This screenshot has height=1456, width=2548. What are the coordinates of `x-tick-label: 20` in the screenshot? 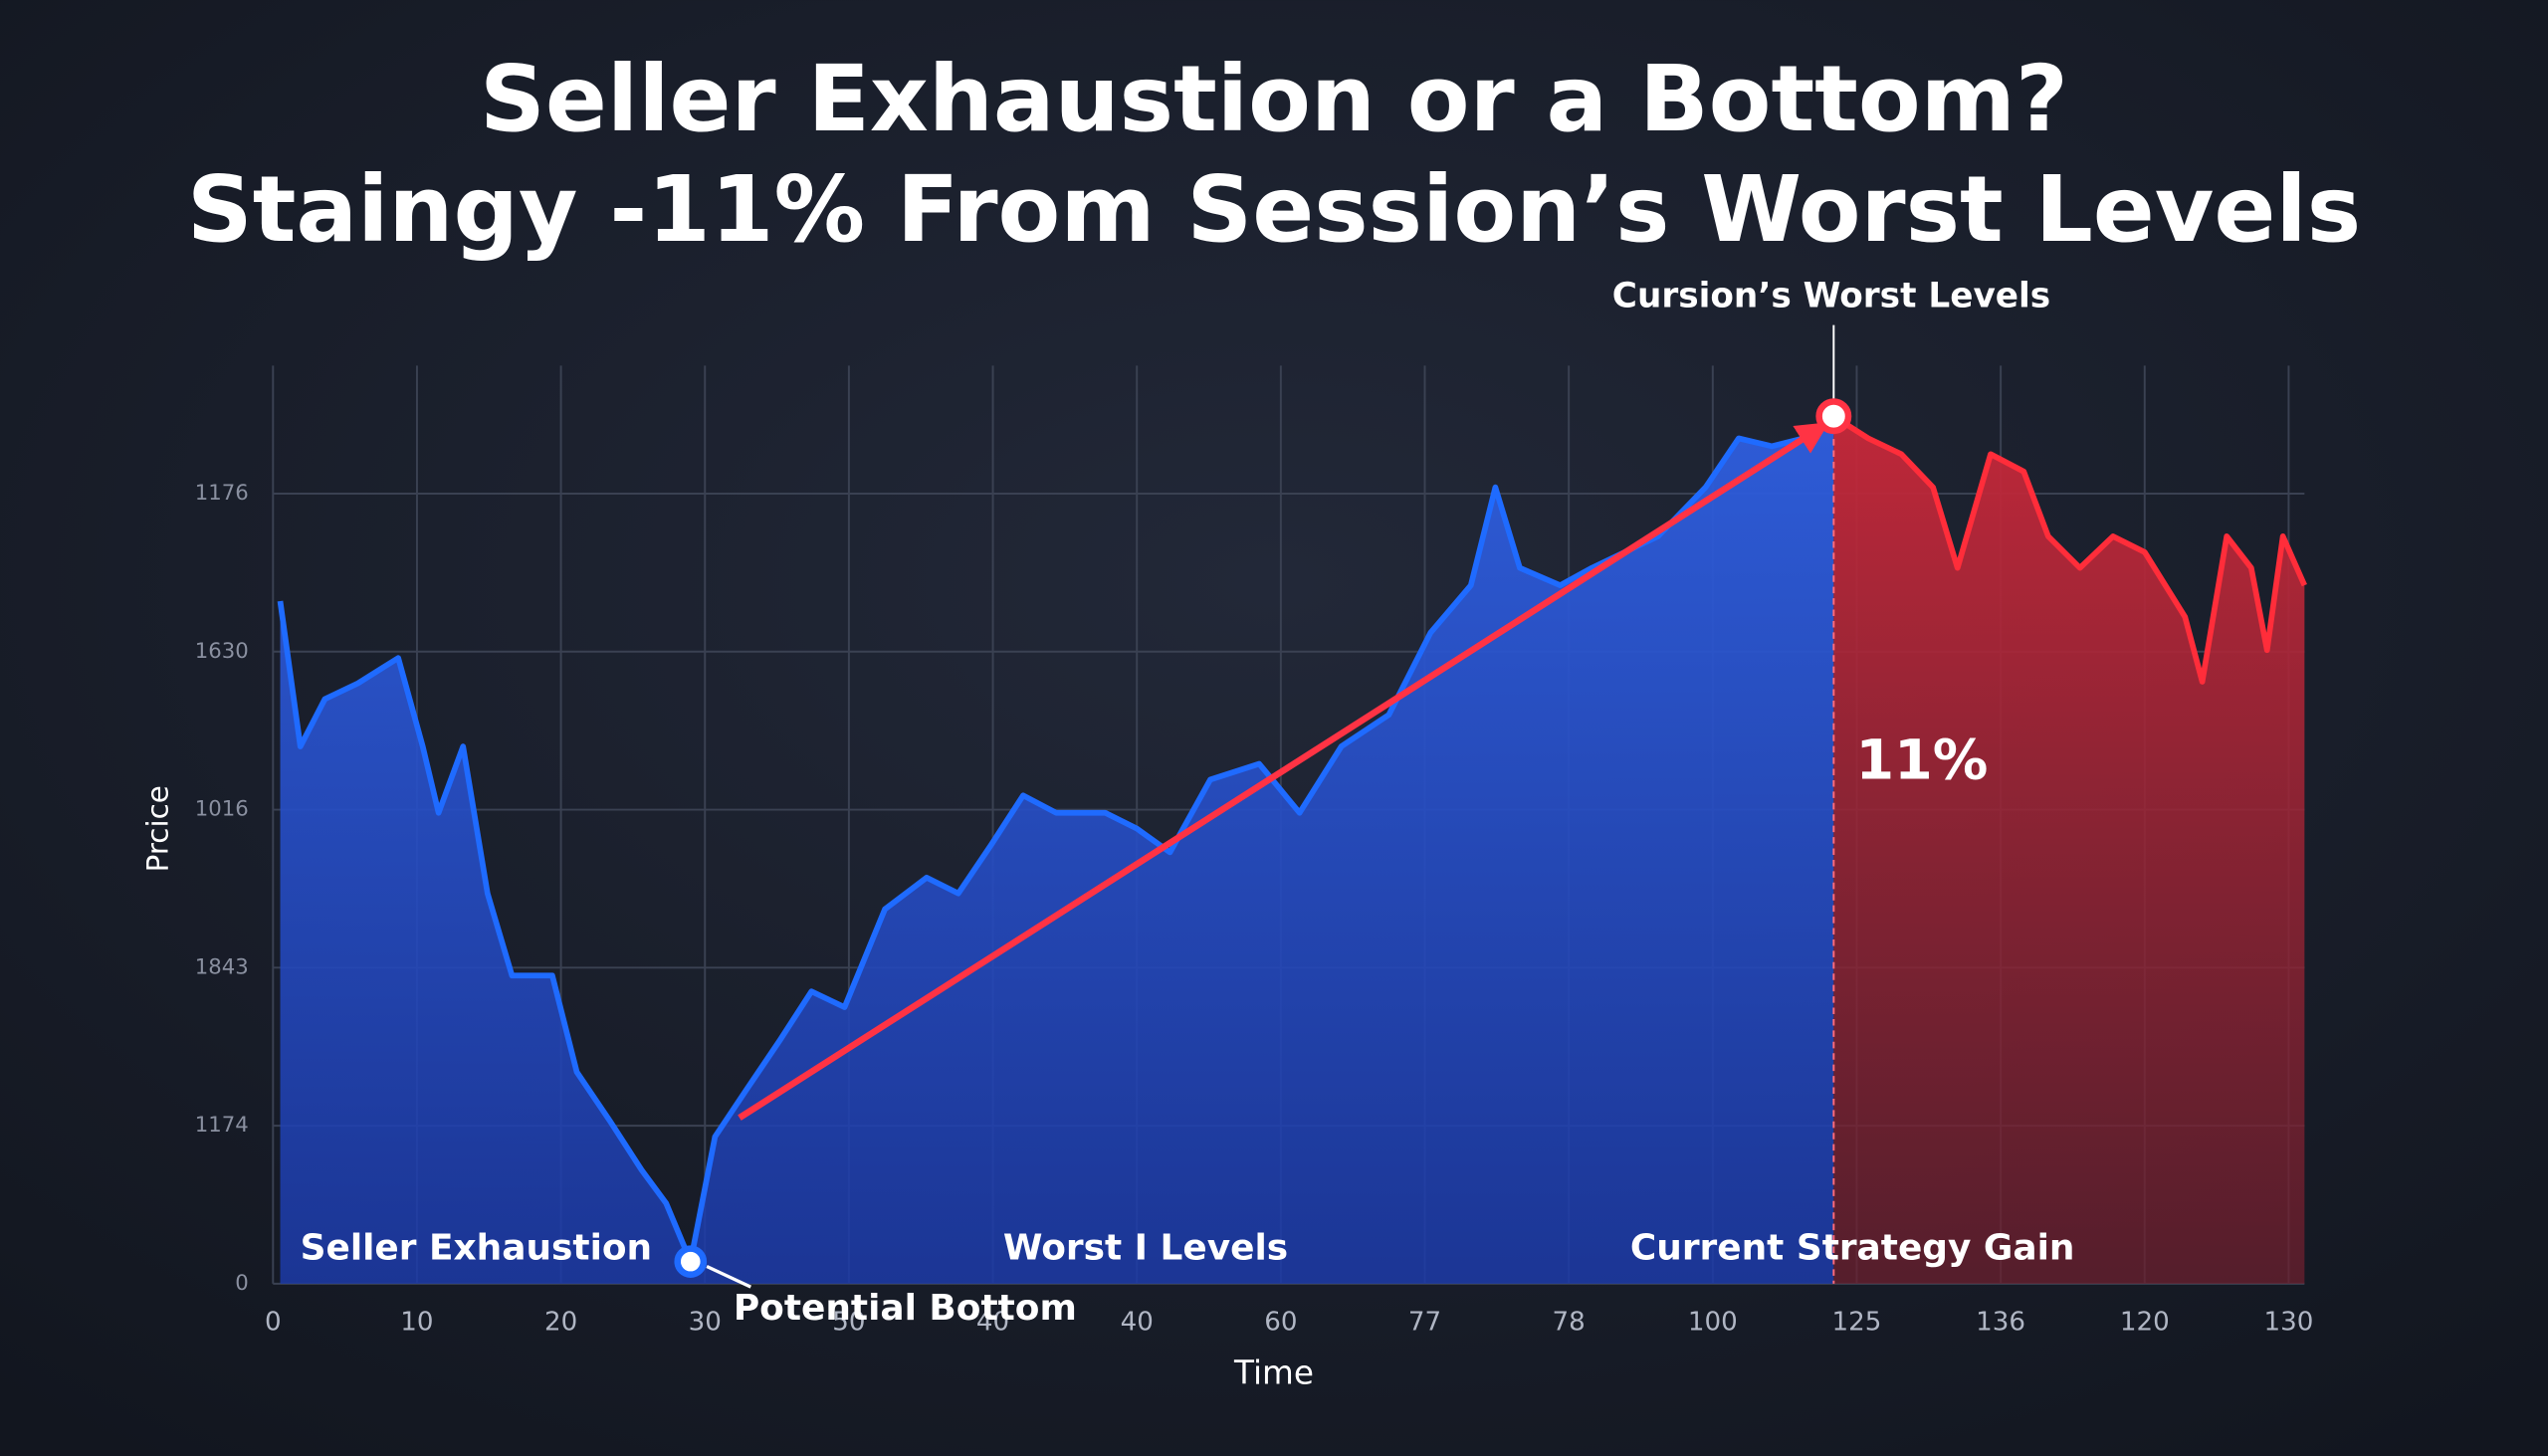 It's located at (560, 1323).